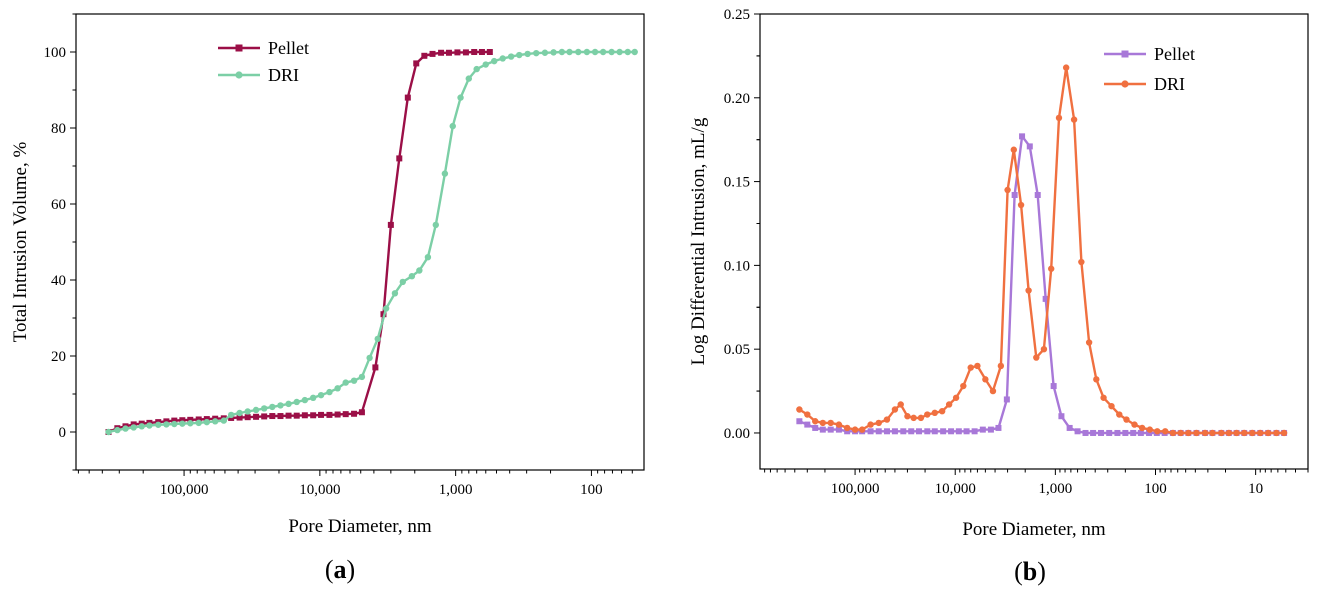 The height and width of the screenshot is (594, 1334). I want to click on x-tick-label: 100,000, so click(855, 489).